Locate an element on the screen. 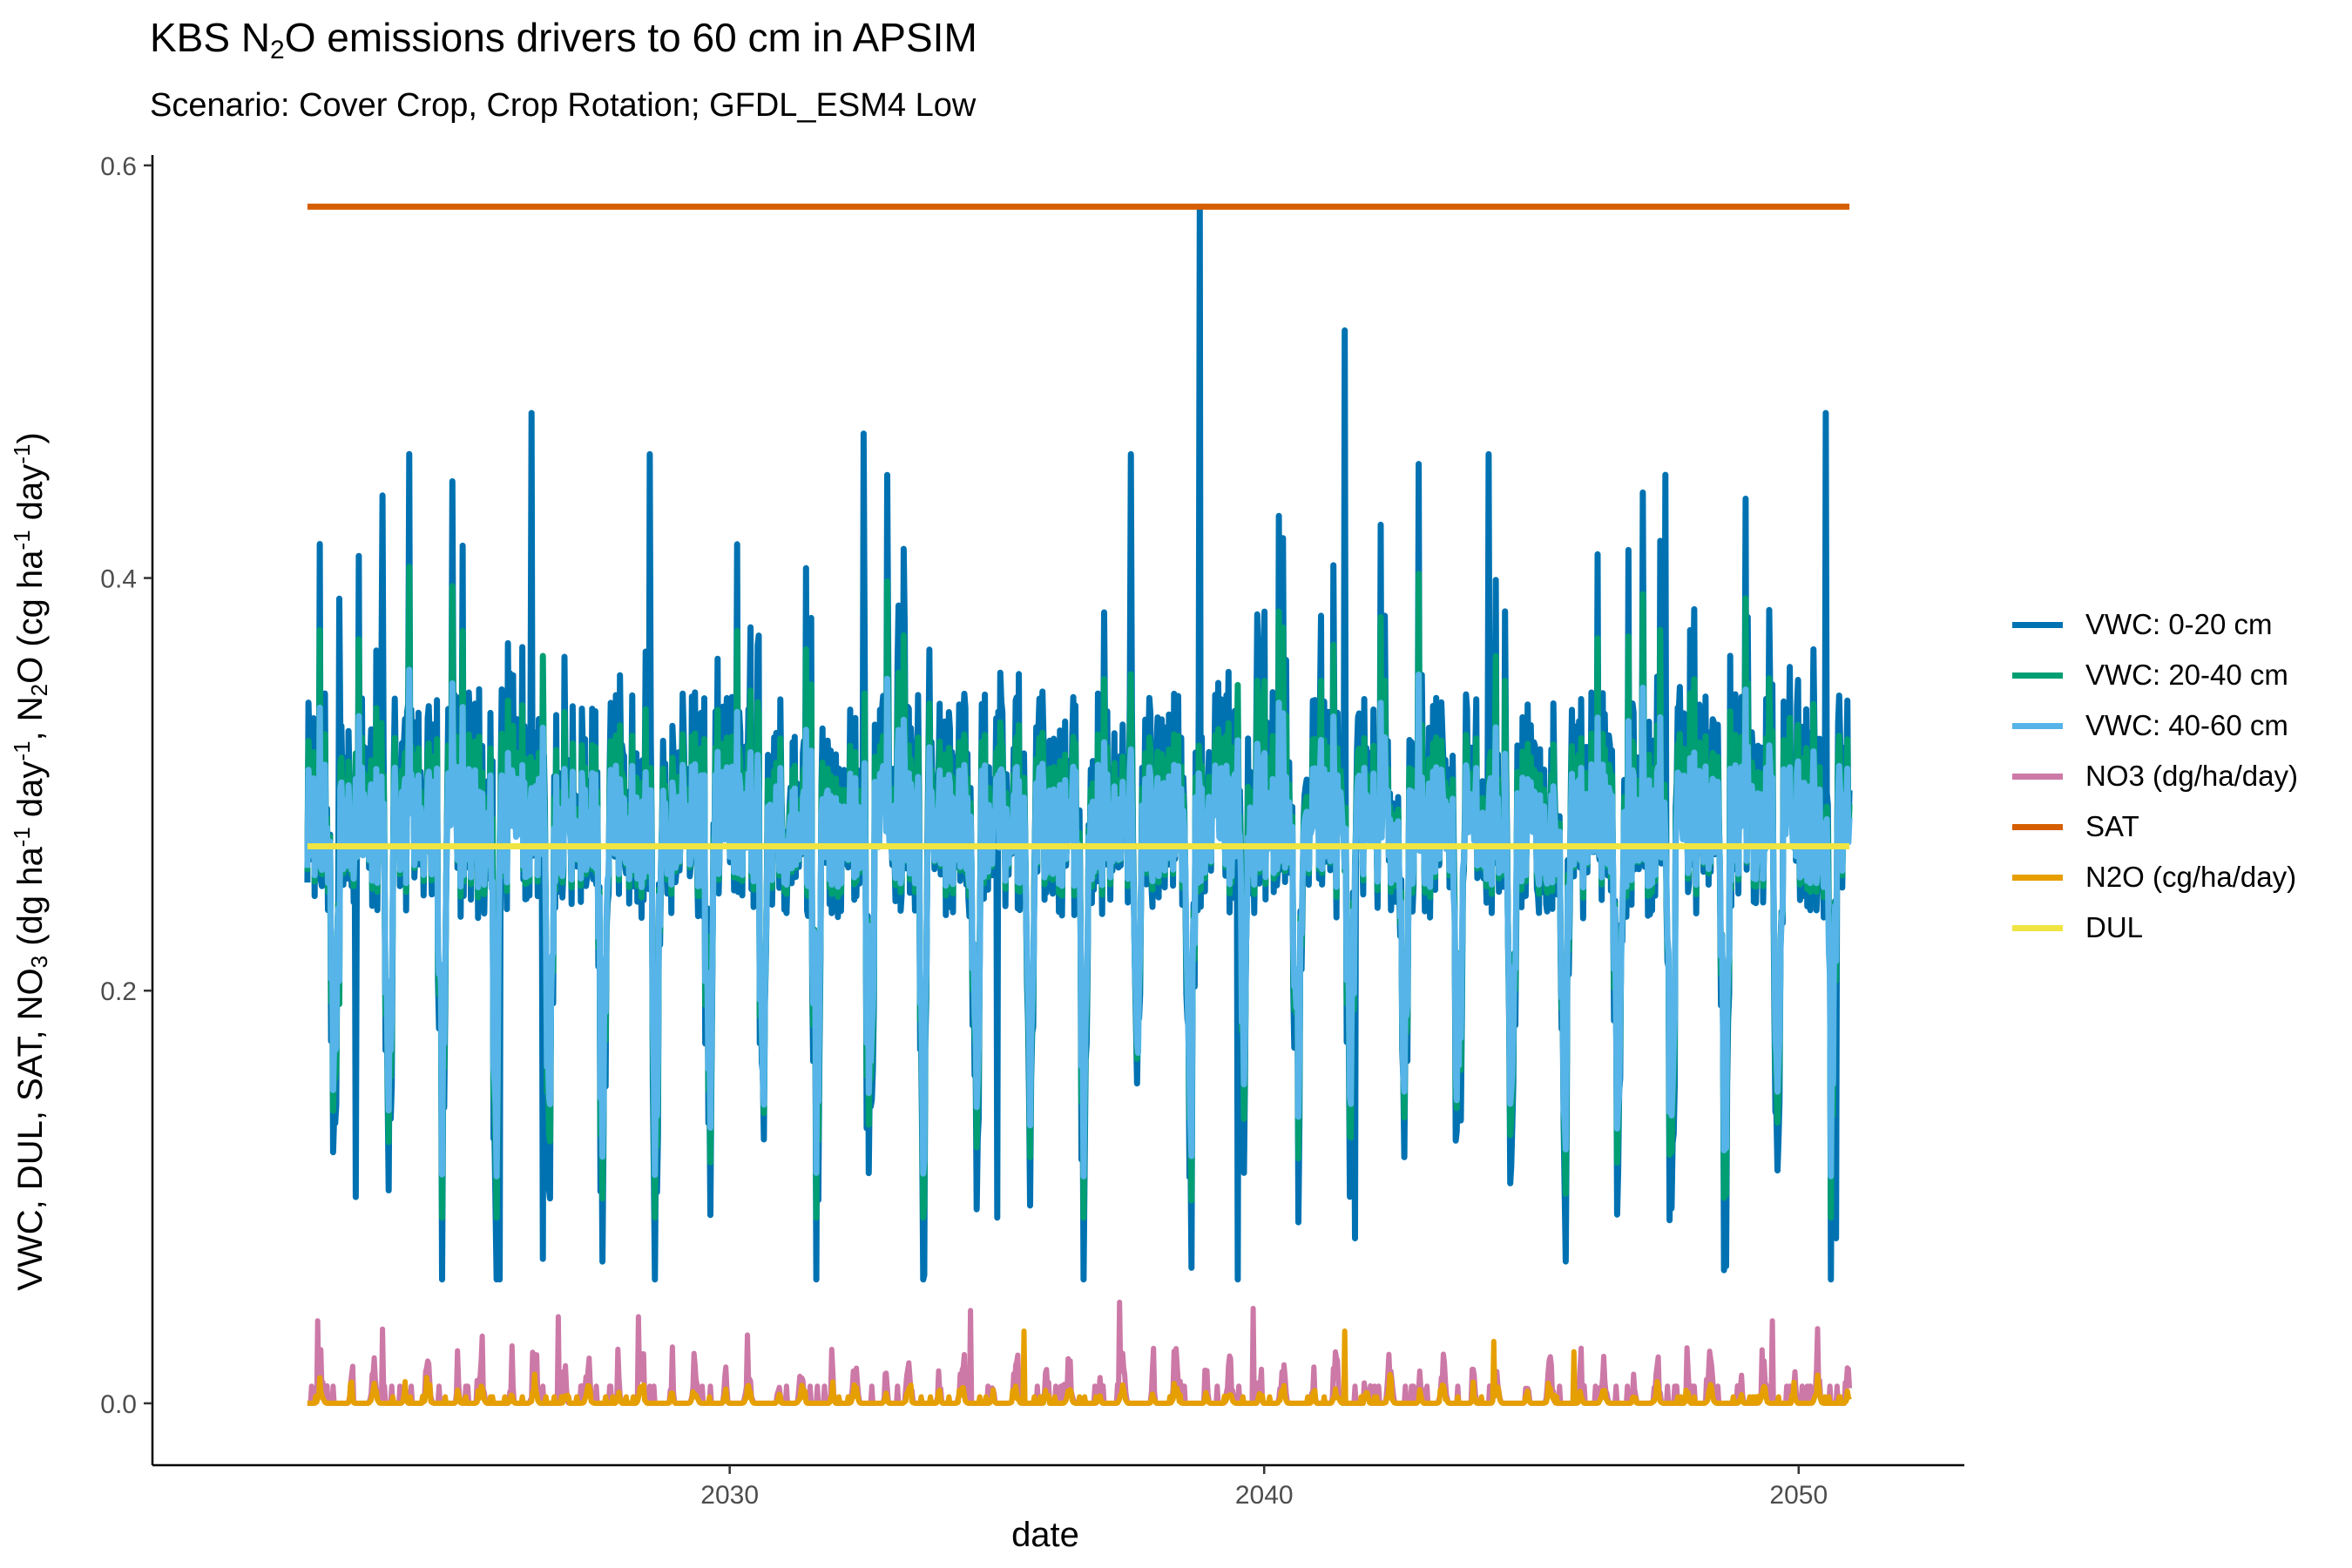  title-subscript: 2 is located at coordinates (277, 50).